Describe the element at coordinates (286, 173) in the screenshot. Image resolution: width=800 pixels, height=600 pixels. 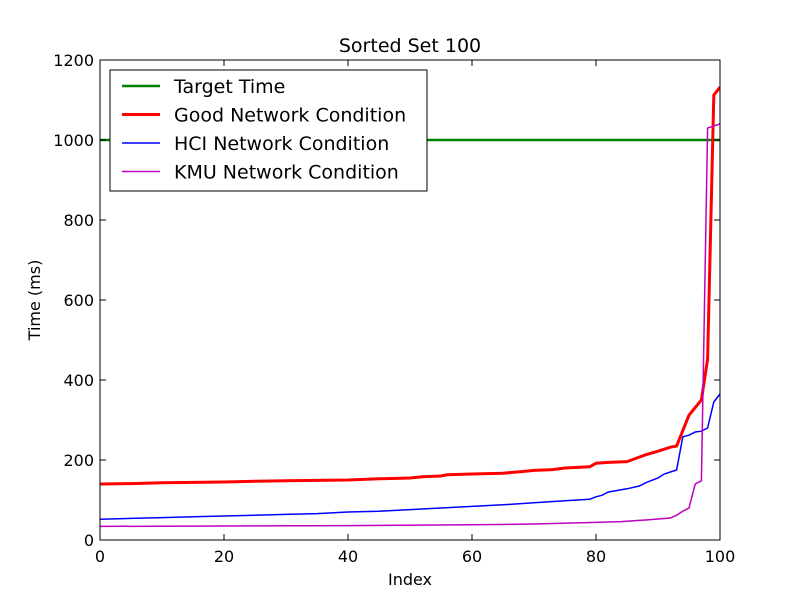
I see `legend-label-4: KMU Network Condition` at that location.